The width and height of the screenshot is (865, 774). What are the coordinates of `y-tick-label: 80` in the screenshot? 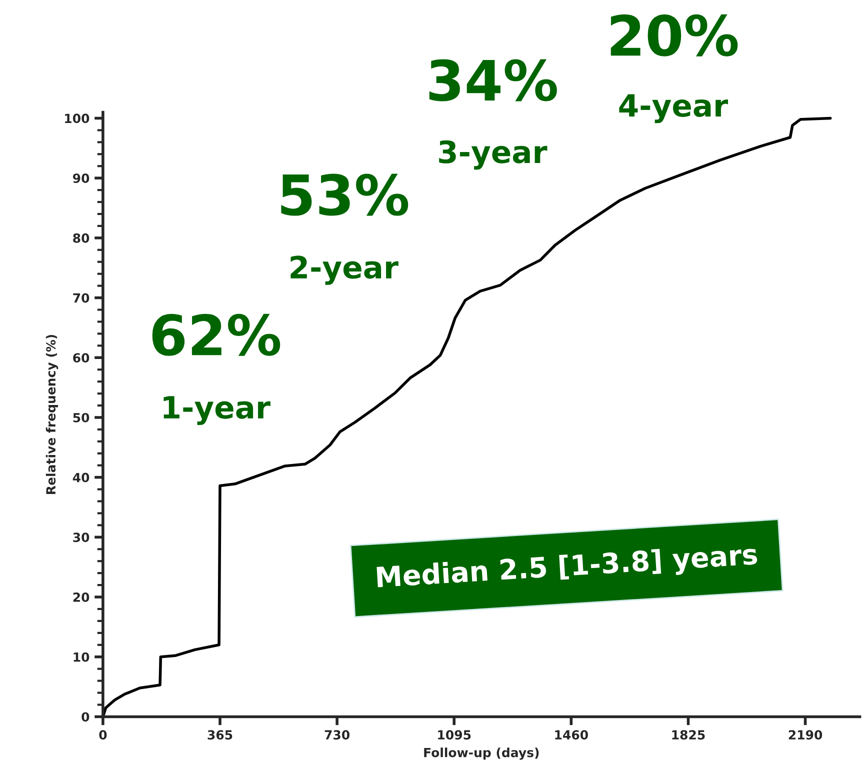 It's located at (81, 238).